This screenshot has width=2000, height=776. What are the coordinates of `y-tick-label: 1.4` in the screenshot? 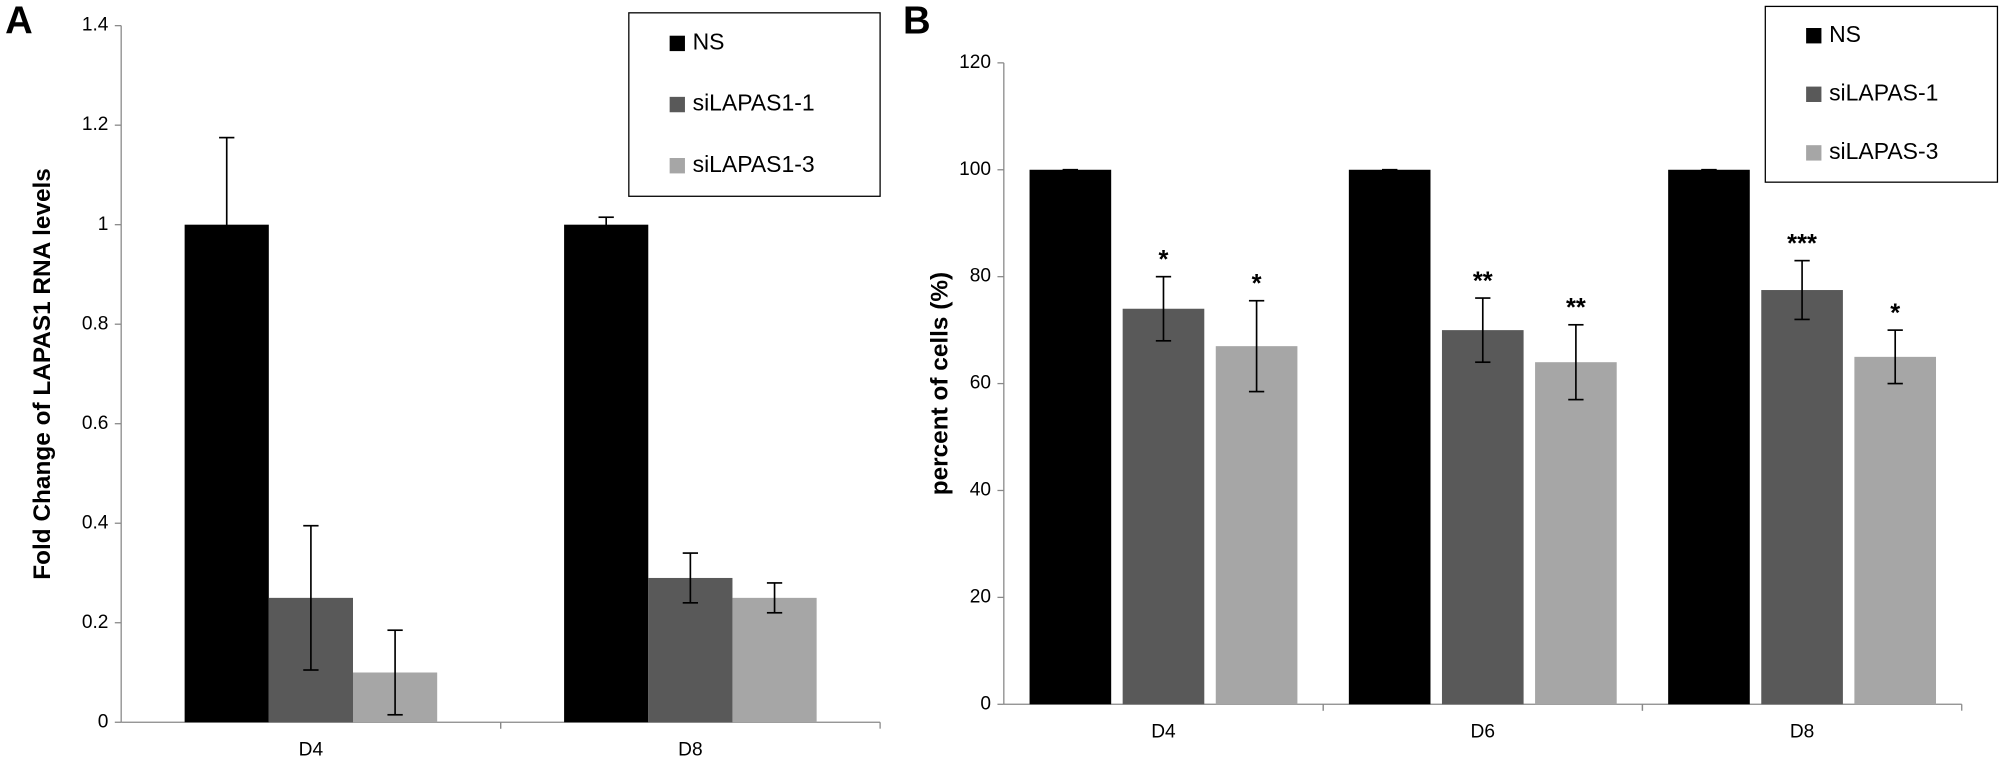 It's located at (95, 25).